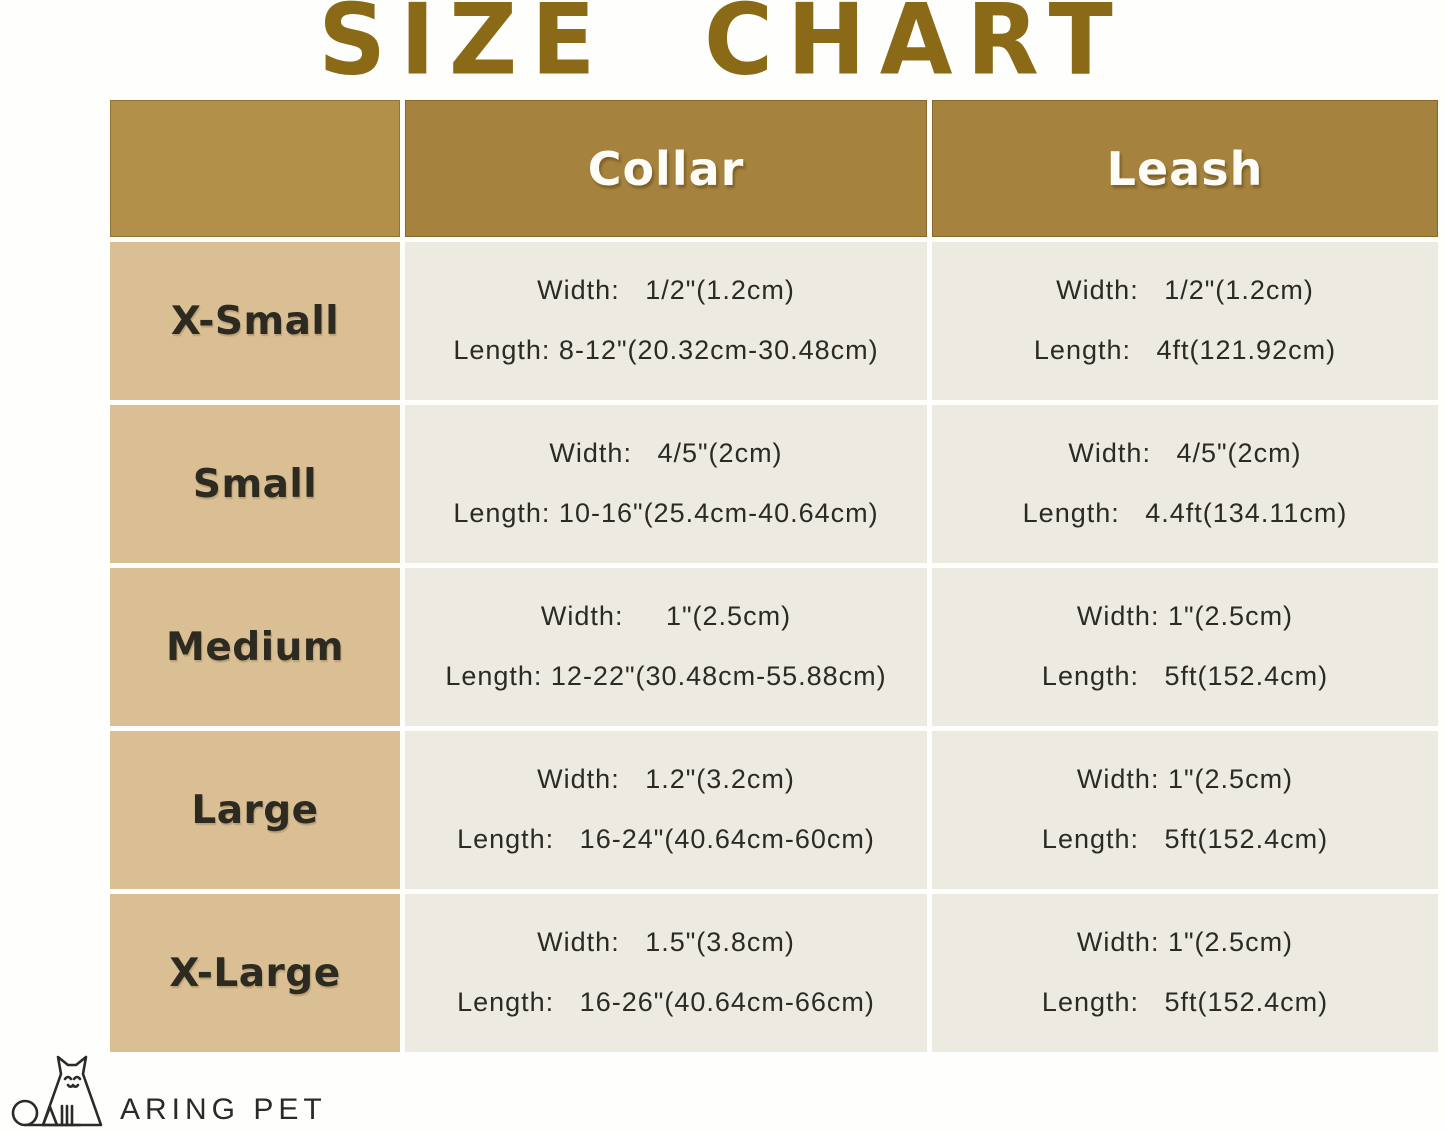 Image resolution: width=1445 pixels, height=1131 pixels. Describe the element at coordinates (1185, 484) in the screenshot. I see `leash-cell-small: Width: 4/5"(2cm) Length: 4.4ft(134.11cm)` at that location.